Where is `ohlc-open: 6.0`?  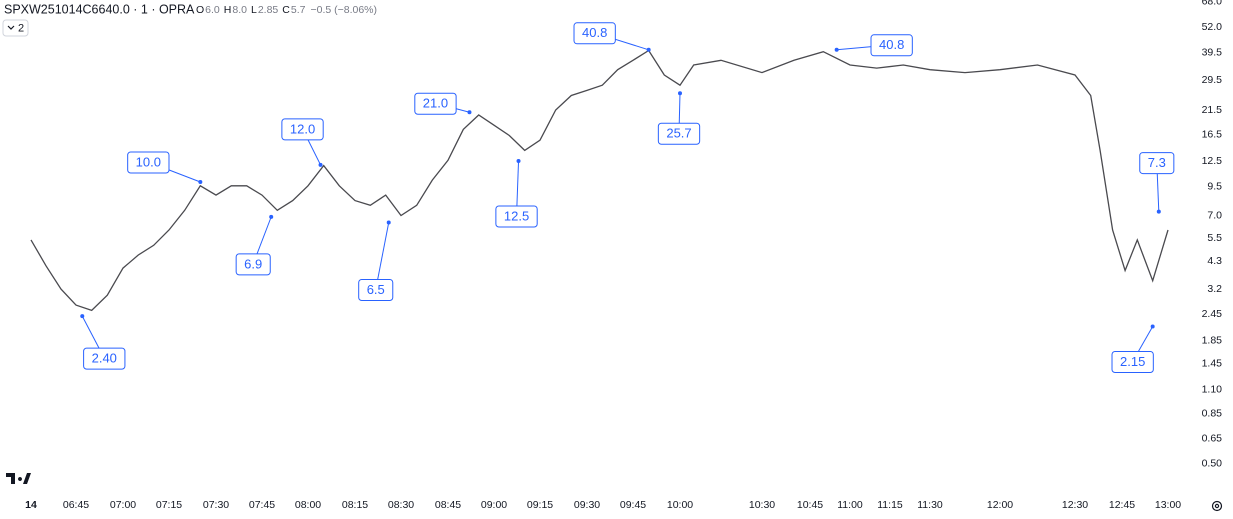 ohlc-open: 6.0 is located at coordinates (212, 10).